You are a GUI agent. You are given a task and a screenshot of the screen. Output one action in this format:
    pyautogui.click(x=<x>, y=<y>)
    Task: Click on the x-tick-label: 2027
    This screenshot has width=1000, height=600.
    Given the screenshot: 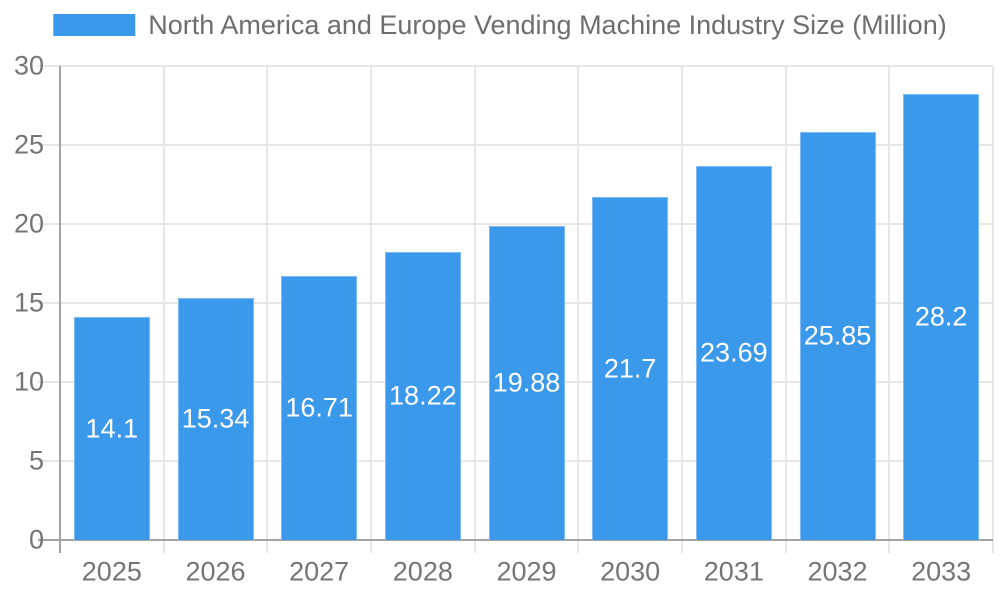 What is the action you would take?
    pyautogui.click(x=319, y=571)
    